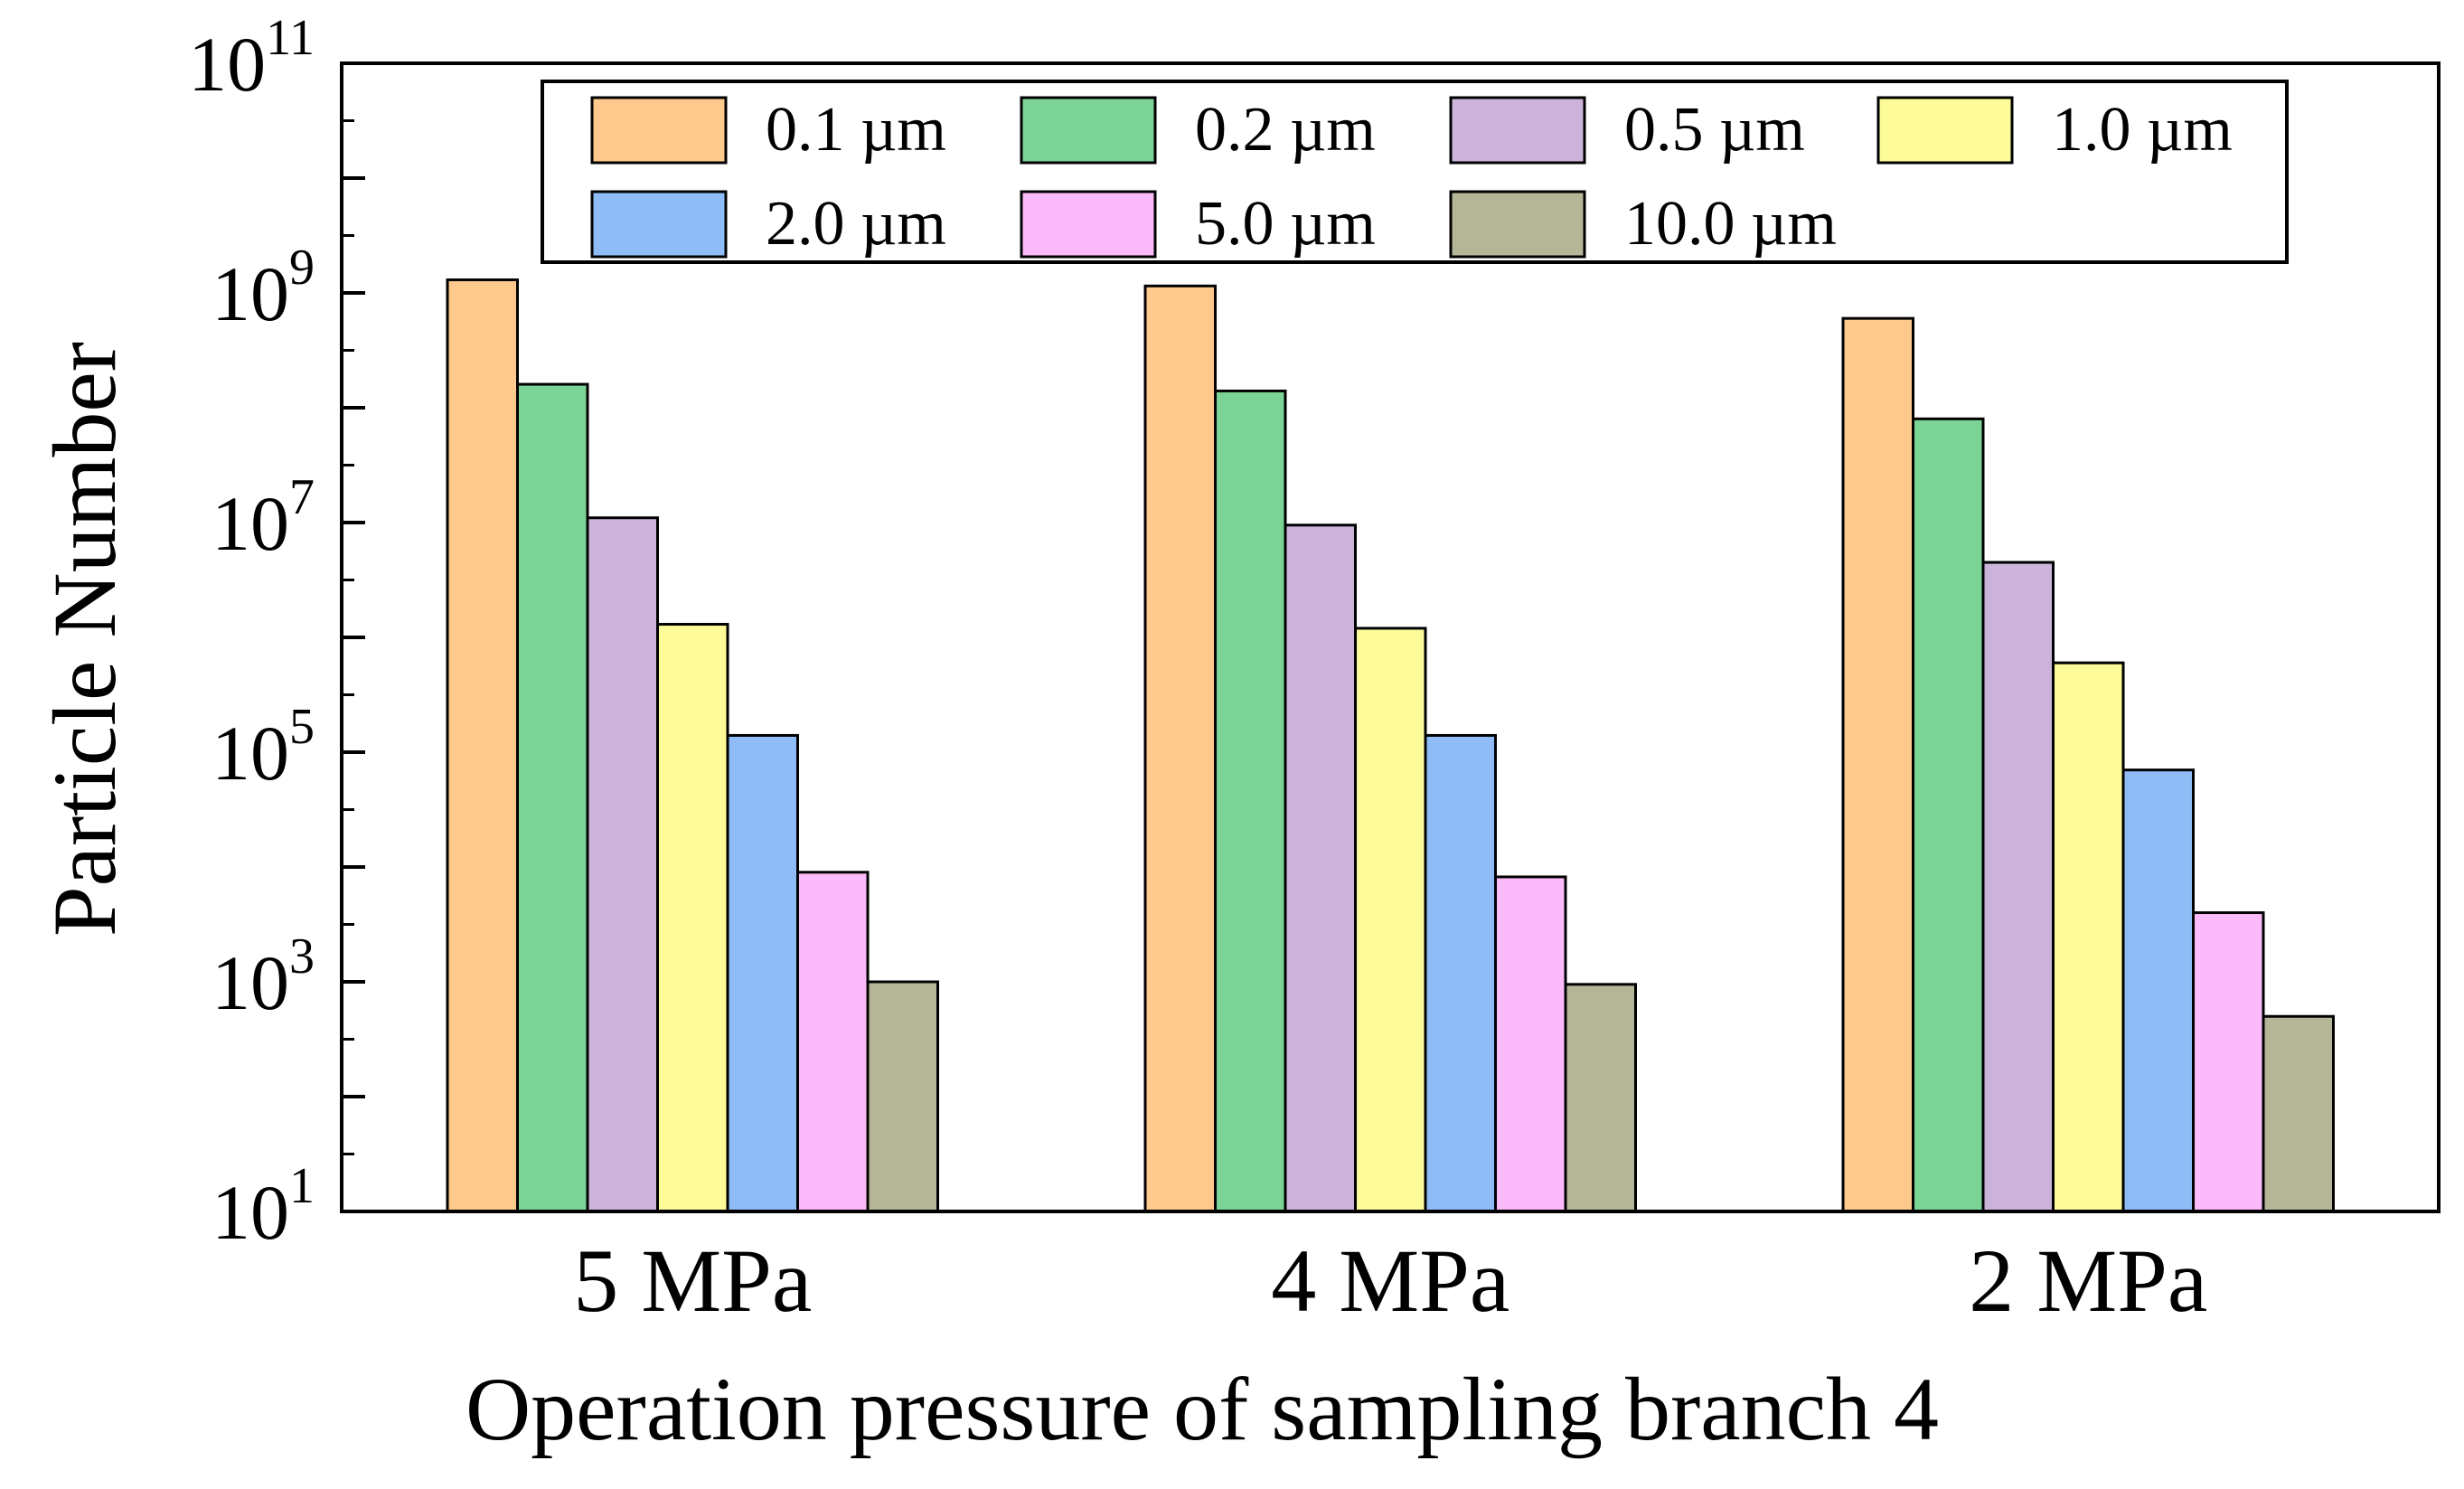  I want to click on x-axis-title: Operation pressure of sampling branch 4, so click(1202, 1409).